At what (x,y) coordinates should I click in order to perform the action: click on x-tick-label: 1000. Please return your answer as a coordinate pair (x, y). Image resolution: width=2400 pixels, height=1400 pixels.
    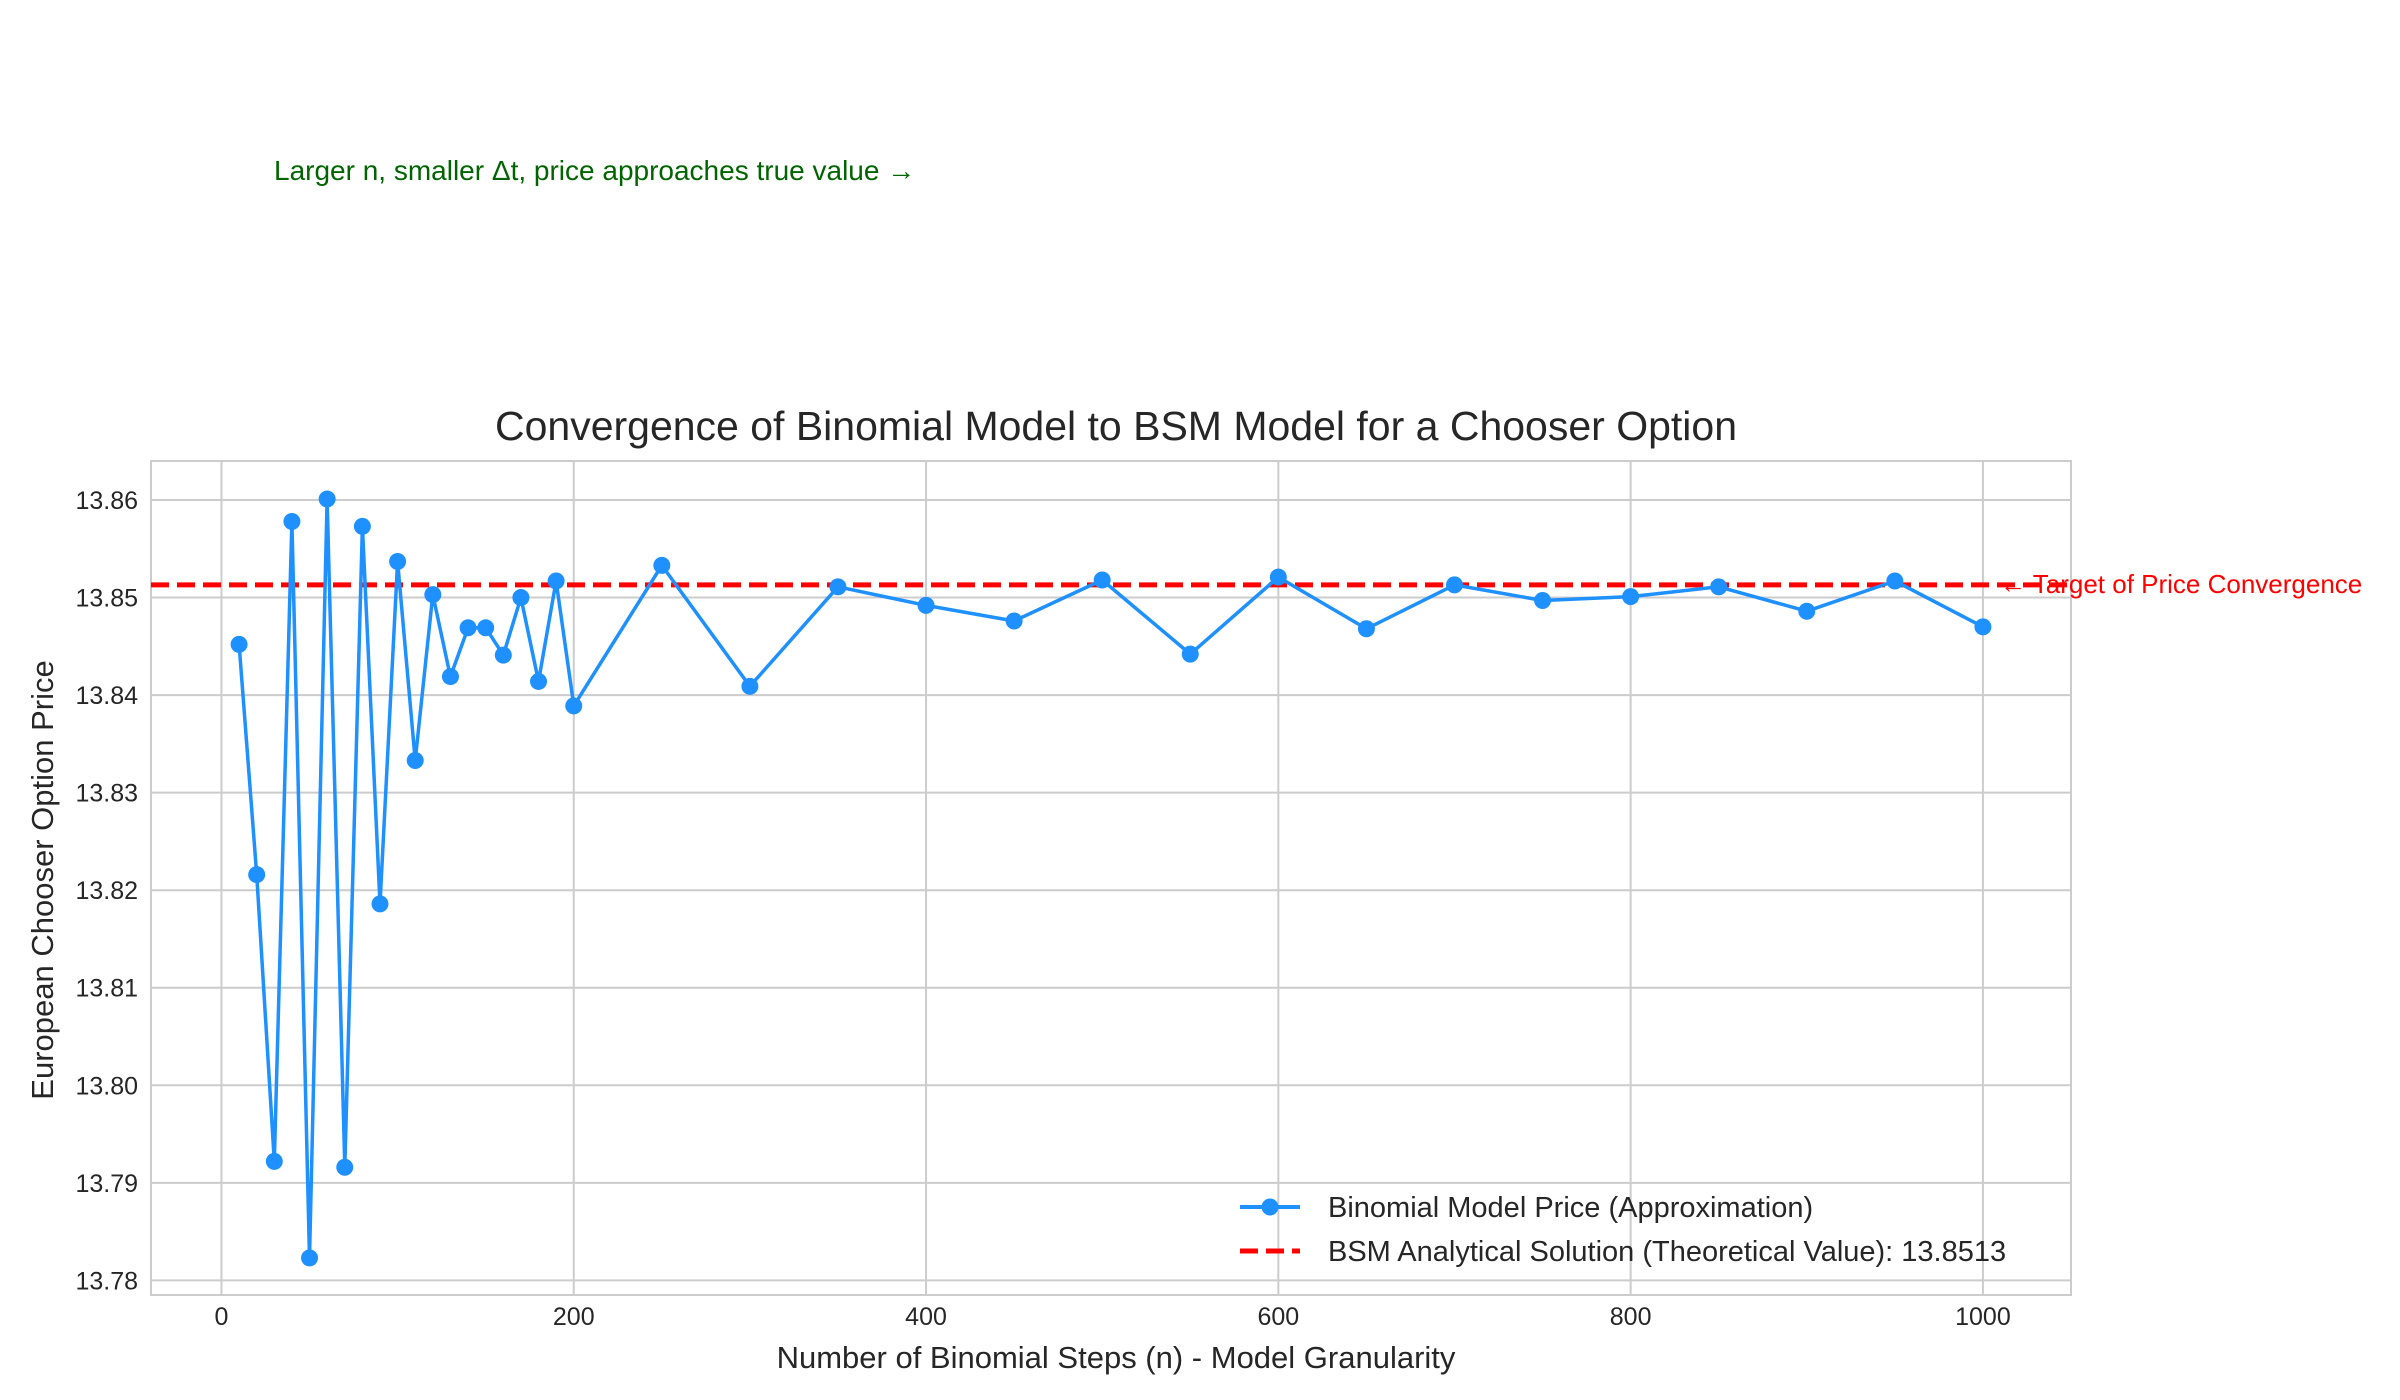
    Looking at the image, I should click on (1983, 1317).